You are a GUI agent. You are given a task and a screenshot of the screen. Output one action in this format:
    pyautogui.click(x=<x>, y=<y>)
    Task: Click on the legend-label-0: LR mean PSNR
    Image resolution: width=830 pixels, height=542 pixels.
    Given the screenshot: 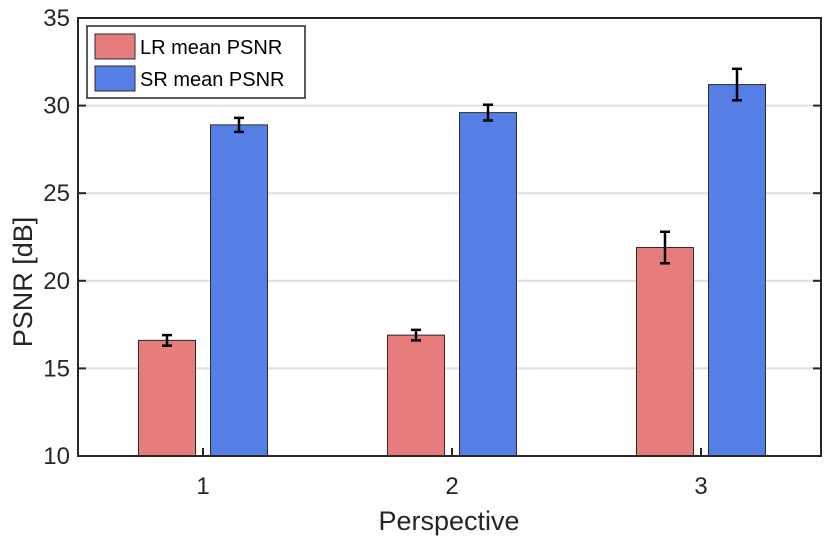 What is the action you would take?
    pyautogui.click(x=211, y=48)
    